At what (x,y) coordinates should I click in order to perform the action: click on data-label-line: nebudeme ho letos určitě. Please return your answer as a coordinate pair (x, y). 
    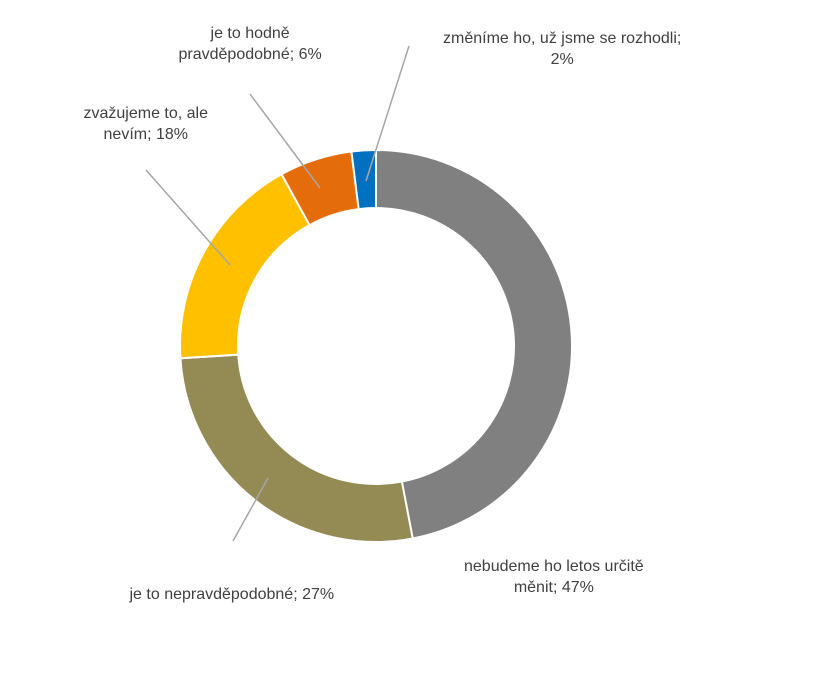
    Looking at the image, I should click on (554, 566).